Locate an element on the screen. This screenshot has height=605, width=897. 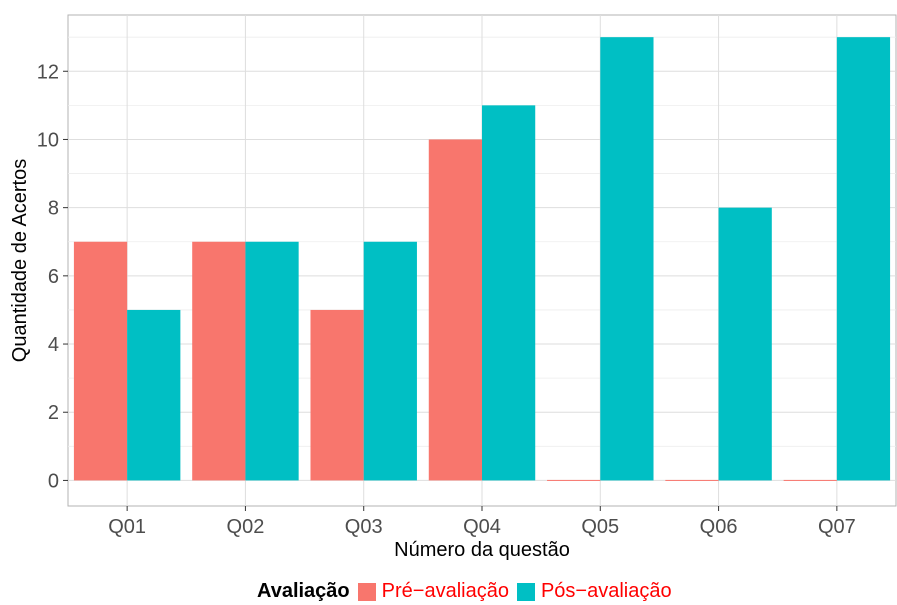
legend-title: Avaliação is located at coordinates (303, 591).